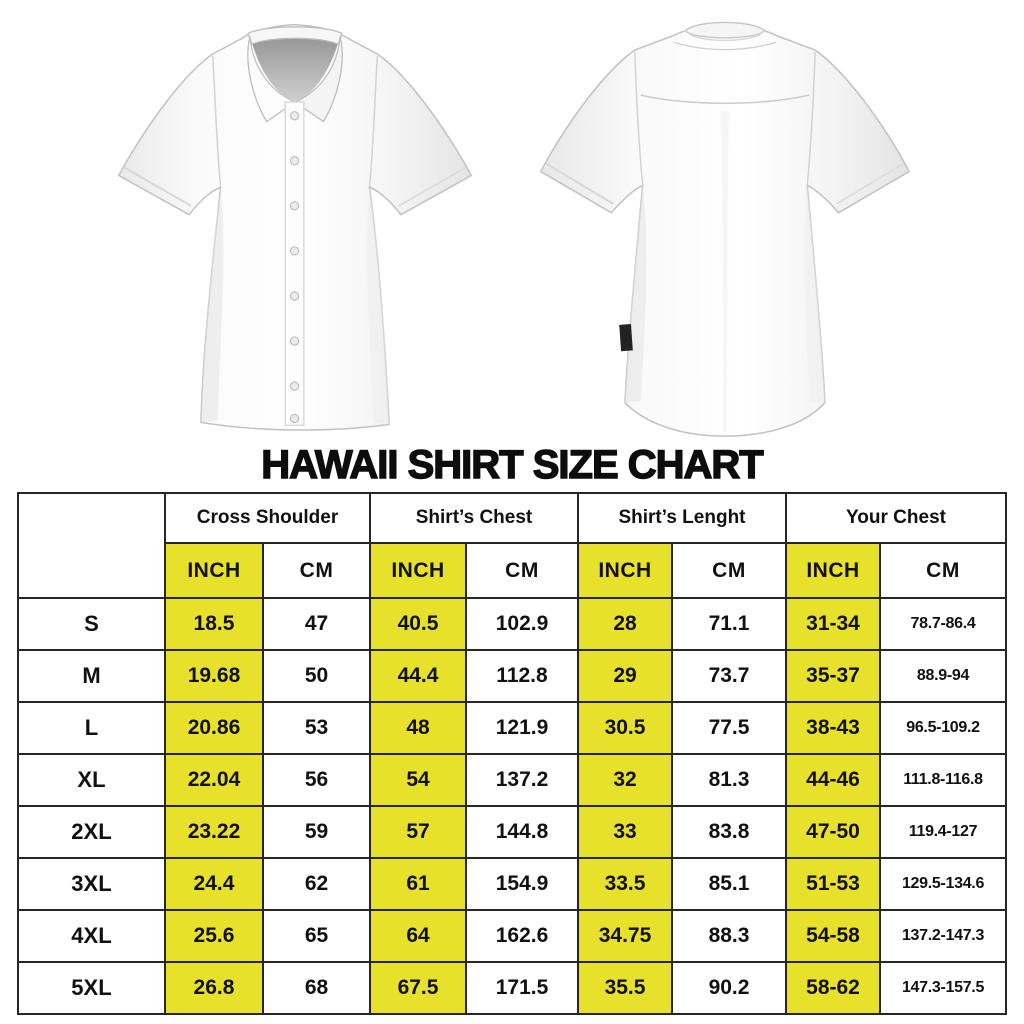 The image size is (1024, 1024). Describe the element at coordinates (418, 832) in the screenshot. I see `inch-value-cell: 57` at that location.